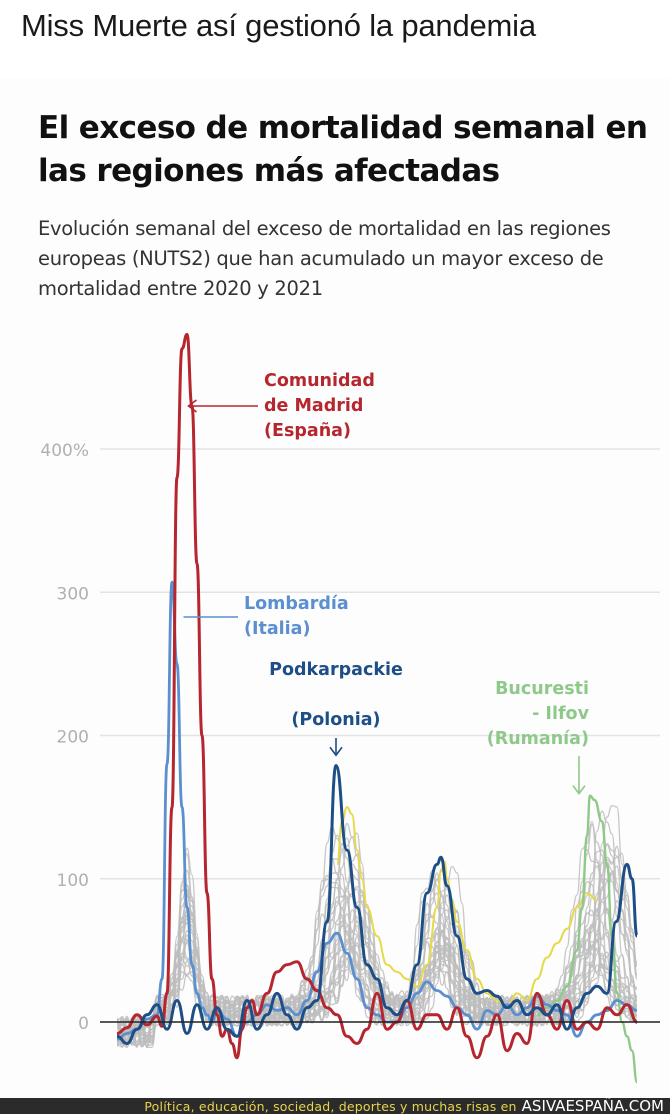 The width and height of the screenshot is (670, 1115). I want to click on annotation-bucuresti: Bucuresti - Ilfov (Rumanía), so click(538, 737).